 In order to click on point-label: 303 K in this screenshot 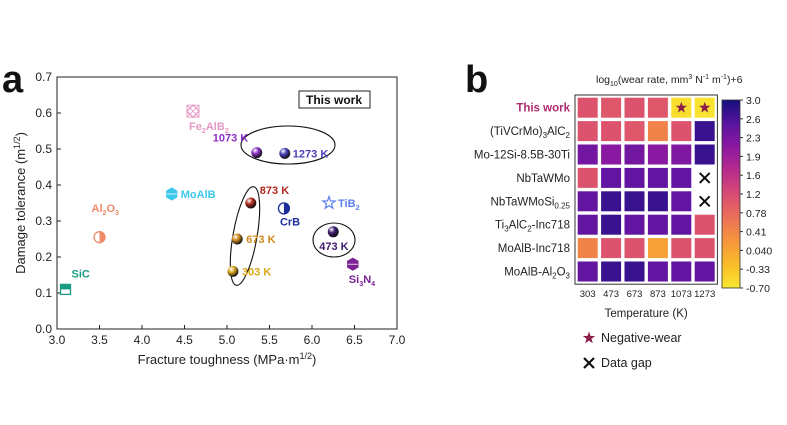, I will do `click(256, 272)`.